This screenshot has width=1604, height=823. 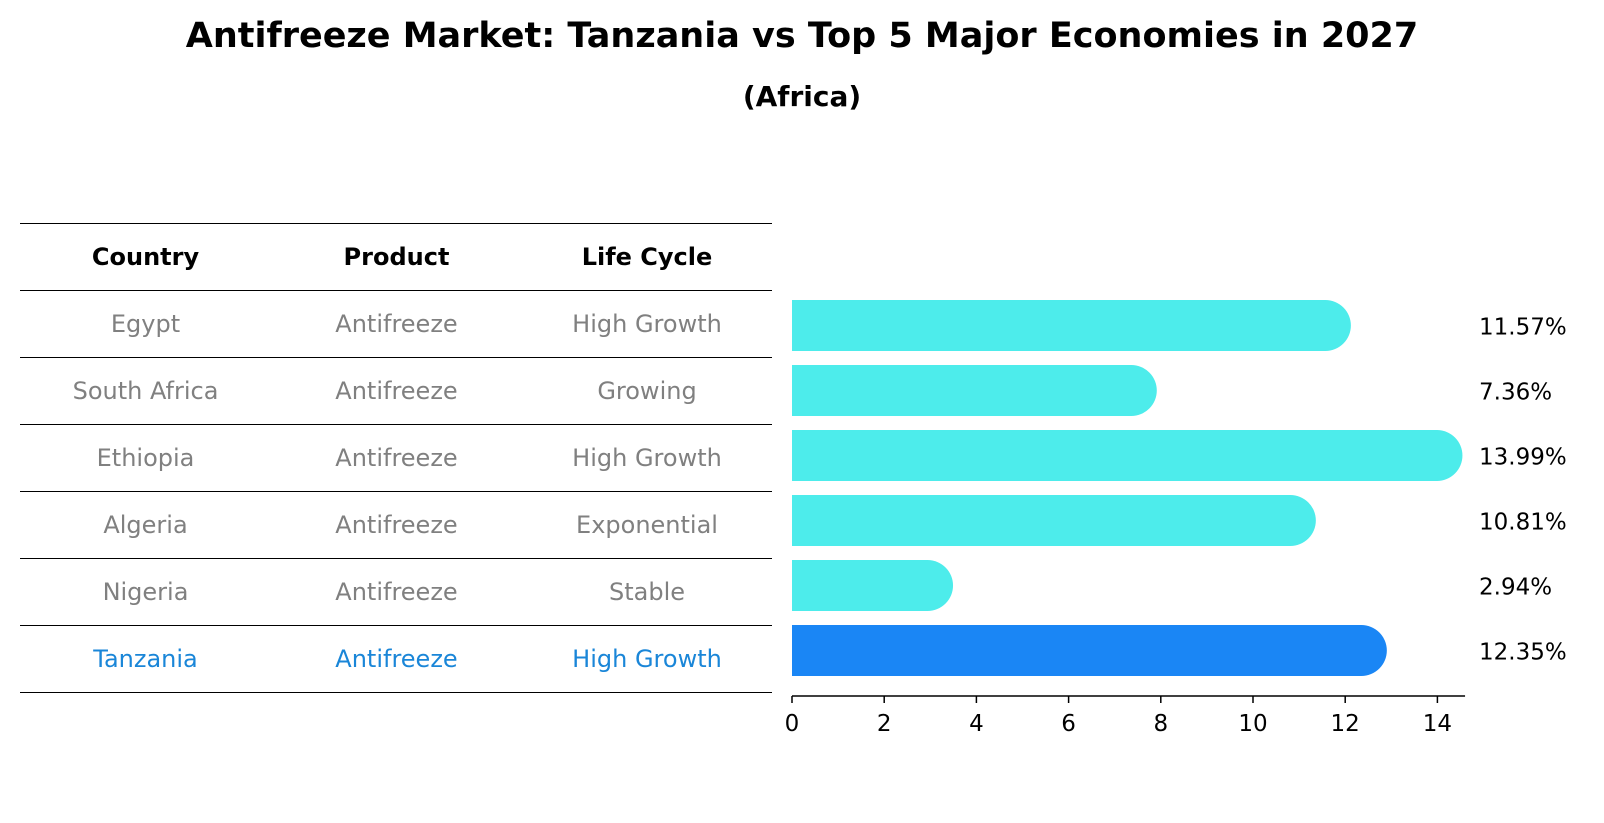 What do you see at coordinates (792, 724) in the screenshot?
I see `x-tick-label: 0` at bounding box center [792, 724].